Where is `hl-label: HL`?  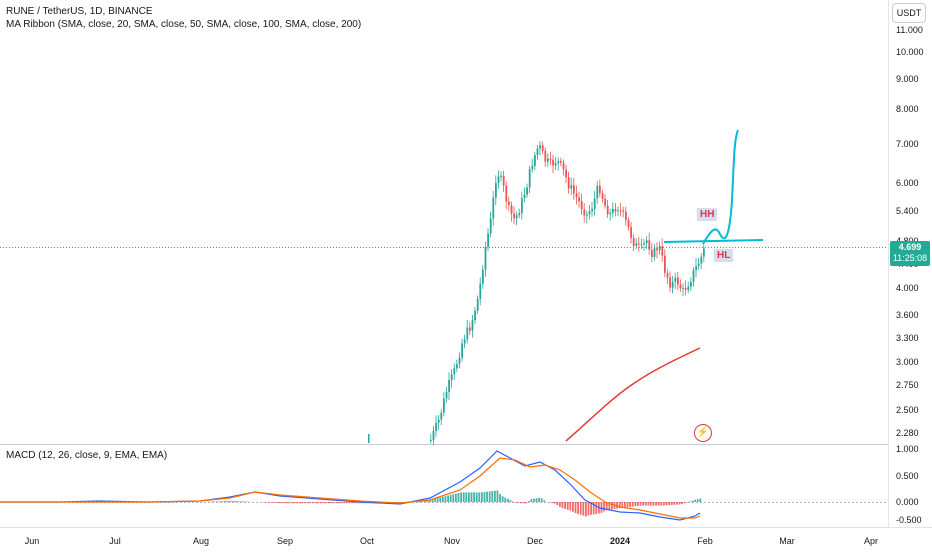
hl-label: HL is located at coordinates (723, 255).